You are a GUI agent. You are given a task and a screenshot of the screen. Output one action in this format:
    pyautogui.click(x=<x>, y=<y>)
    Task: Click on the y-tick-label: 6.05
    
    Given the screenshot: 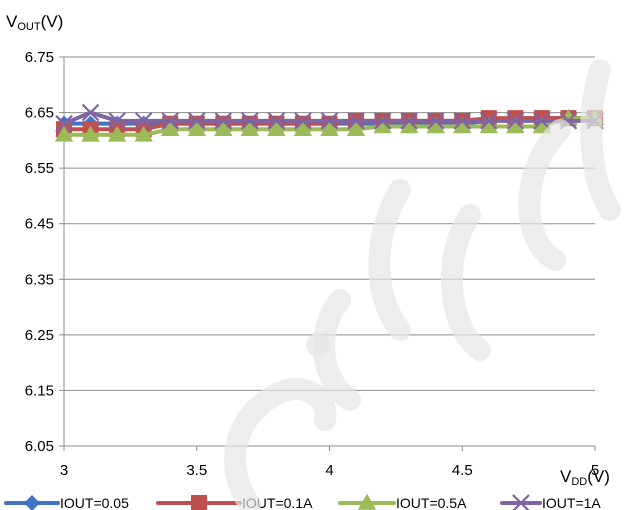 What is the action you would take?
    pyautogui.click(x=39, y=446)
    